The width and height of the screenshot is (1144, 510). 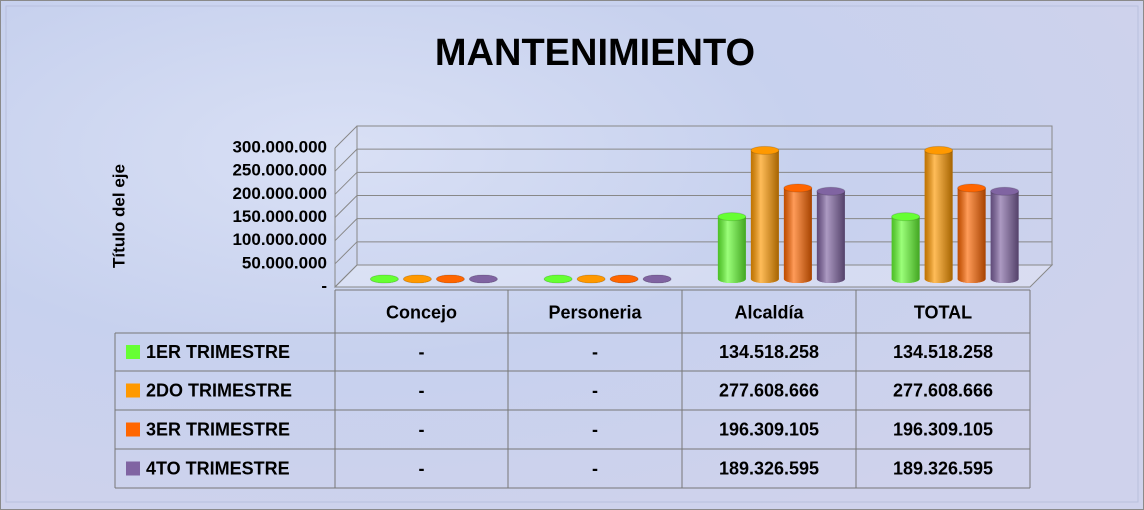 What do you see at coordinates (218, 429) in the screenshot?
I see `legend-label: 3ER TRIMESTRE` at bounding box center [218, 429].